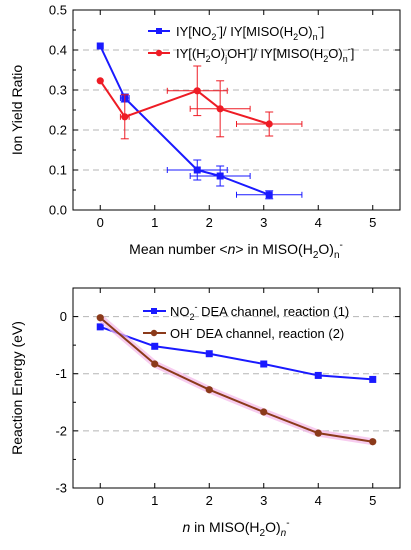  I want to click on top-legend-label-2: IY[(H2O)jOH-]/ IY[MISO(H2O)n-], so click(265, 54).